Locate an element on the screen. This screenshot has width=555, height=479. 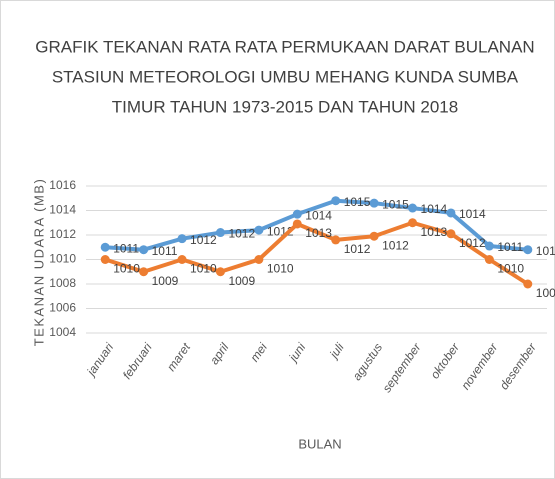
x-tick-label: november is located at coordinates (479, 366).